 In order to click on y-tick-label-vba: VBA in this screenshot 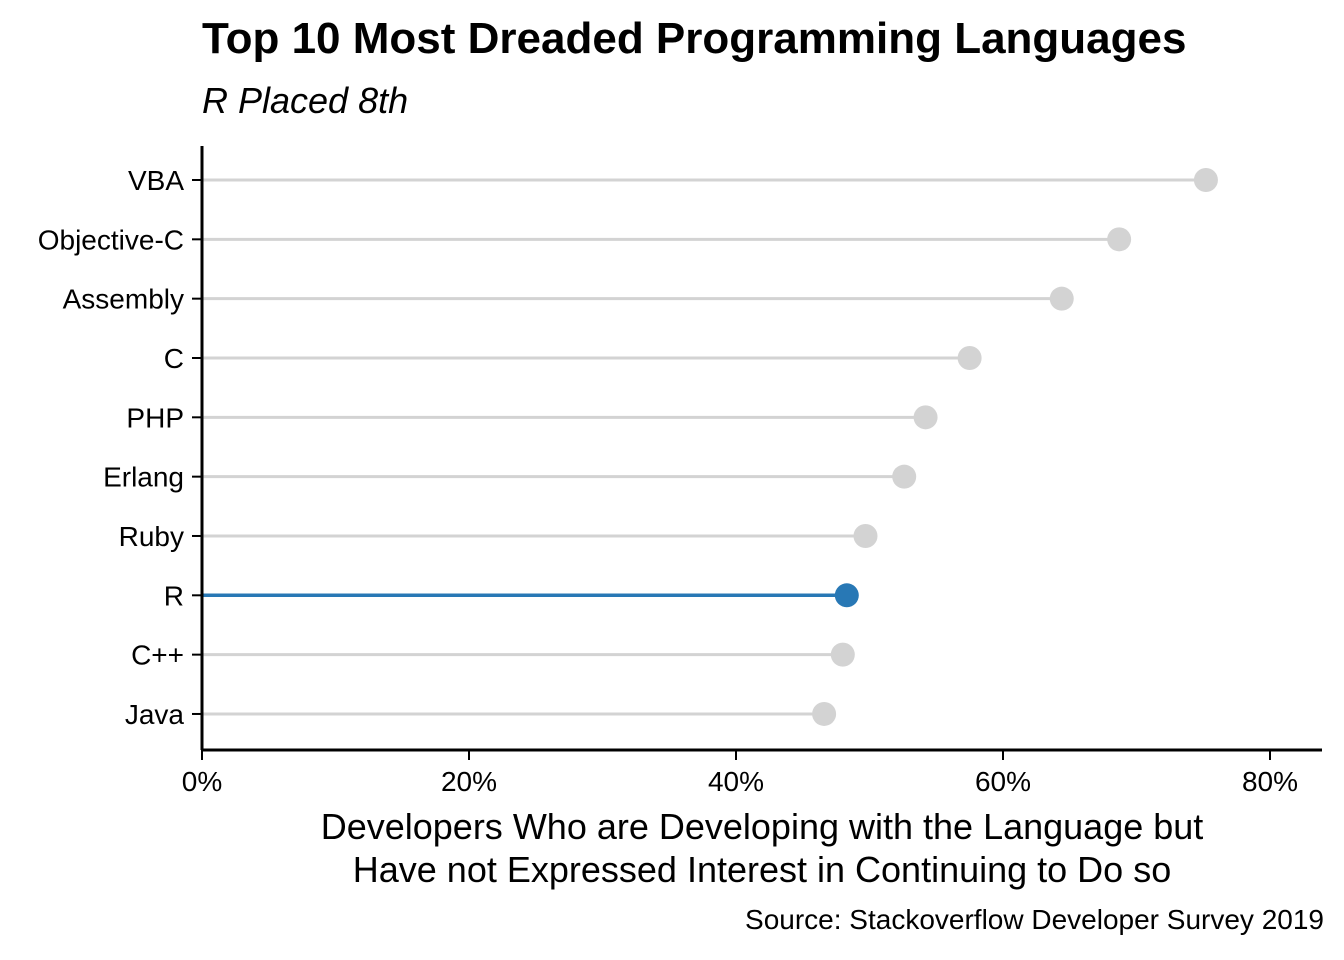, I will do `click(156, 180)`.